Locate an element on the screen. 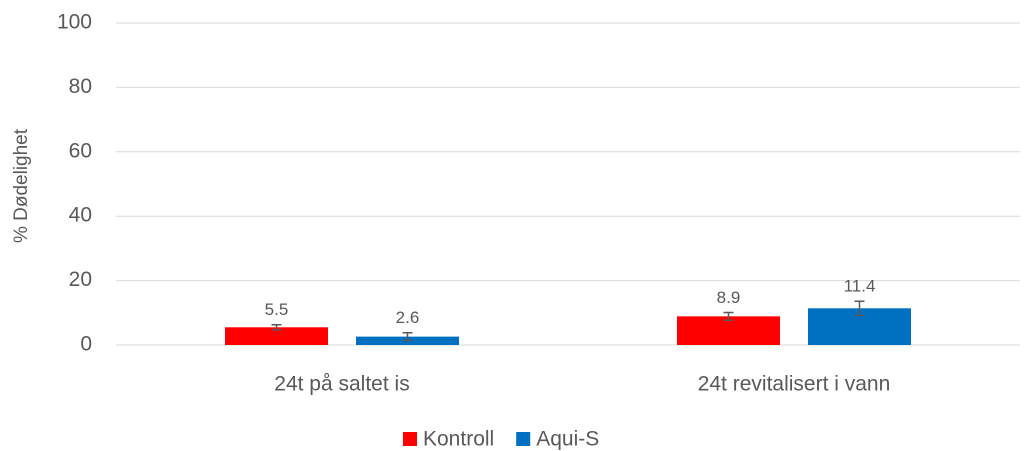 The image size is (1025, 451). x-tick-label: 24t på saltet is is located at coordinates (341, 384).